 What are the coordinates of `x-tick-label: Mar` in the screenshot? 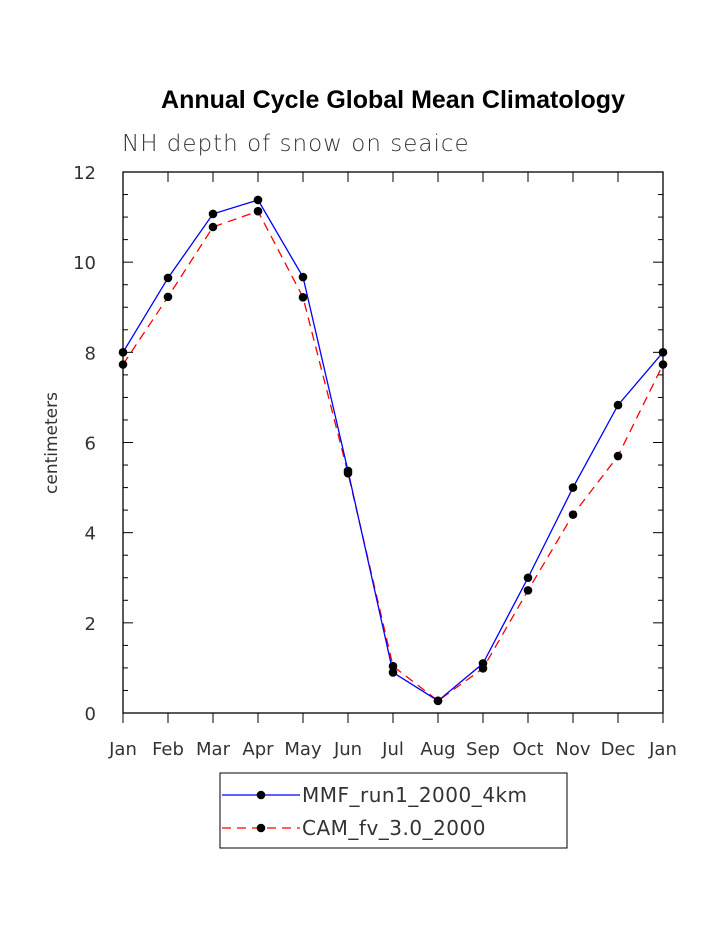 It's located at (213, 749).